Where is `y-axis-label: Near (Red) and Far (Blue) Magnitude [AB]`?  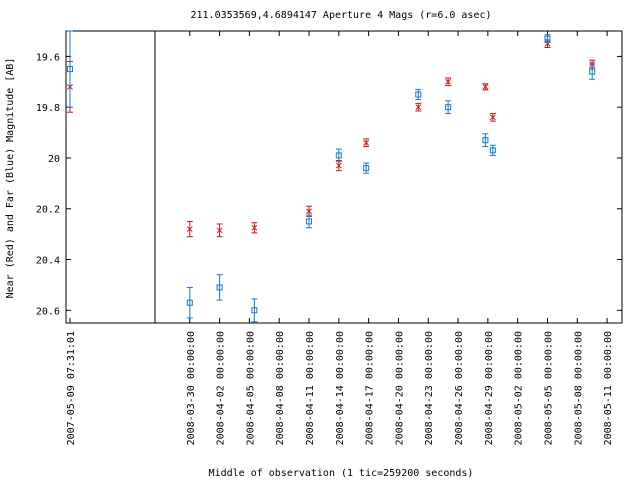 y-axis-label: Near (Red) and Far (Blue) Magnitude [AB] is located at coordinates (10, 178).